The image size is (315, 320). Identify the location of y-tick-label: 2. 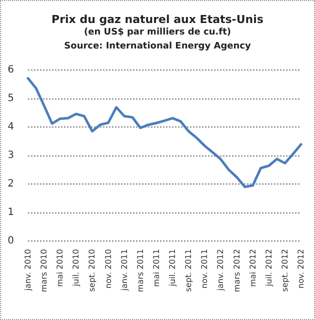
(11, 184).